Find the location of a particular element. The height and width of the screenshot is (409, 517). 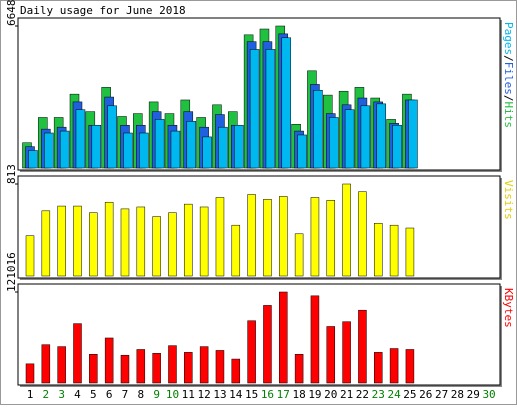

x-tick-label: 30 is located at coordinates (488, 394).